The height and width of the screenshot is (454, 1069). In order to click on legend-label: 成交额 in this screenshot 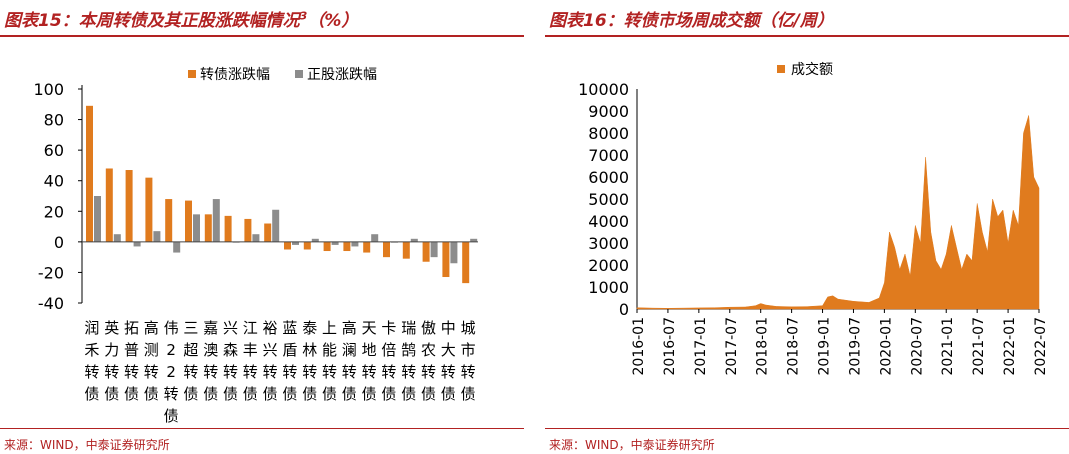, I will do `click(812, 69)`.